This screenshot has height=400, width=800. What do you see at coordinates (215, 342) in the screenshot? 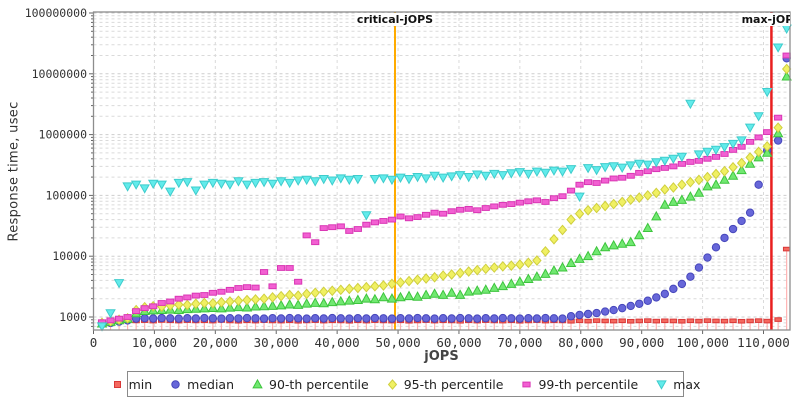
I see `x-tick-label: 20,000` at bounding box center [215, 342].